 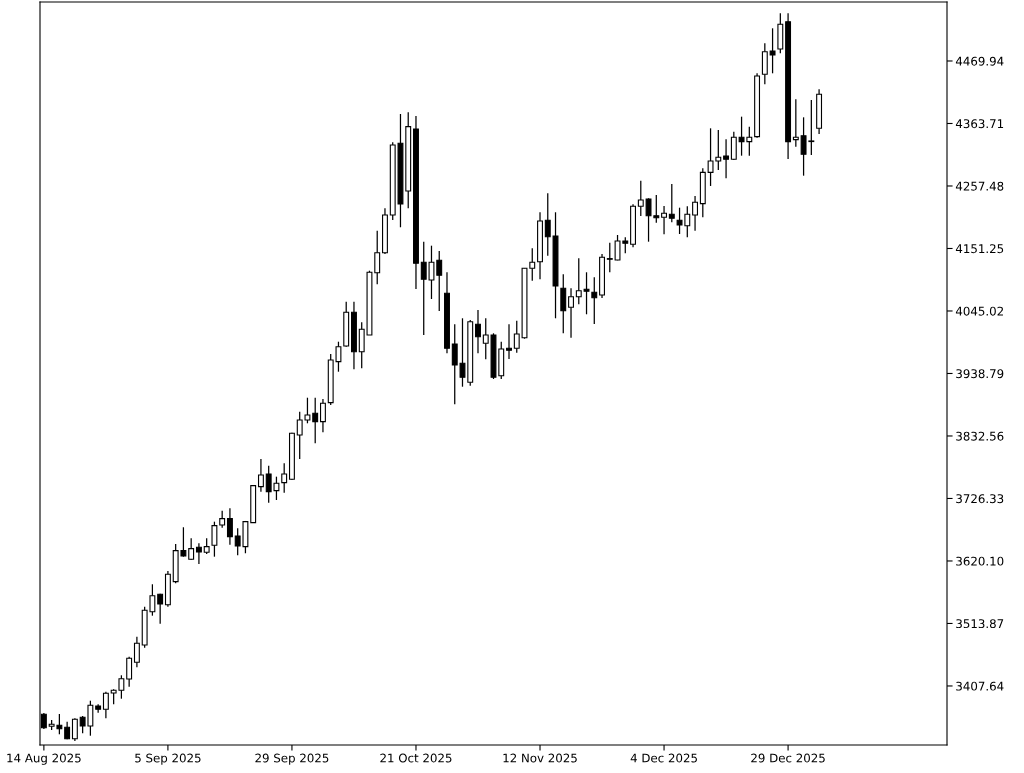 What do you see at coordinates (979, 311) in the screenshot?
I see `y-tick-label: 4045.02` at bounding box center [979, 311].